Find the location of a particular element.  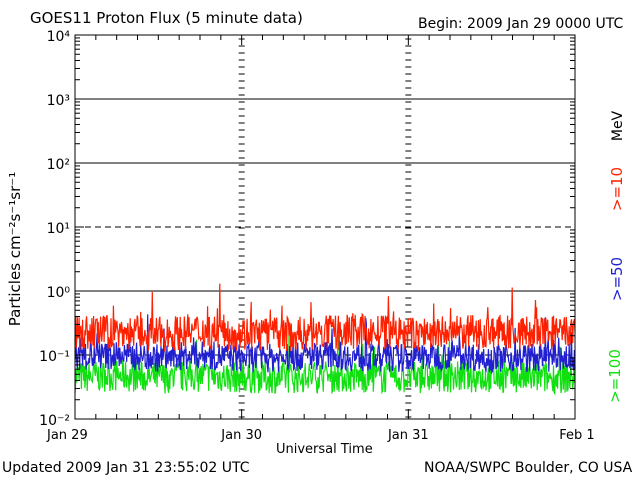

y-axis-label: Particles cm⁻²s⁻¹sr⁻¹ is located at coordinates (15, 249).